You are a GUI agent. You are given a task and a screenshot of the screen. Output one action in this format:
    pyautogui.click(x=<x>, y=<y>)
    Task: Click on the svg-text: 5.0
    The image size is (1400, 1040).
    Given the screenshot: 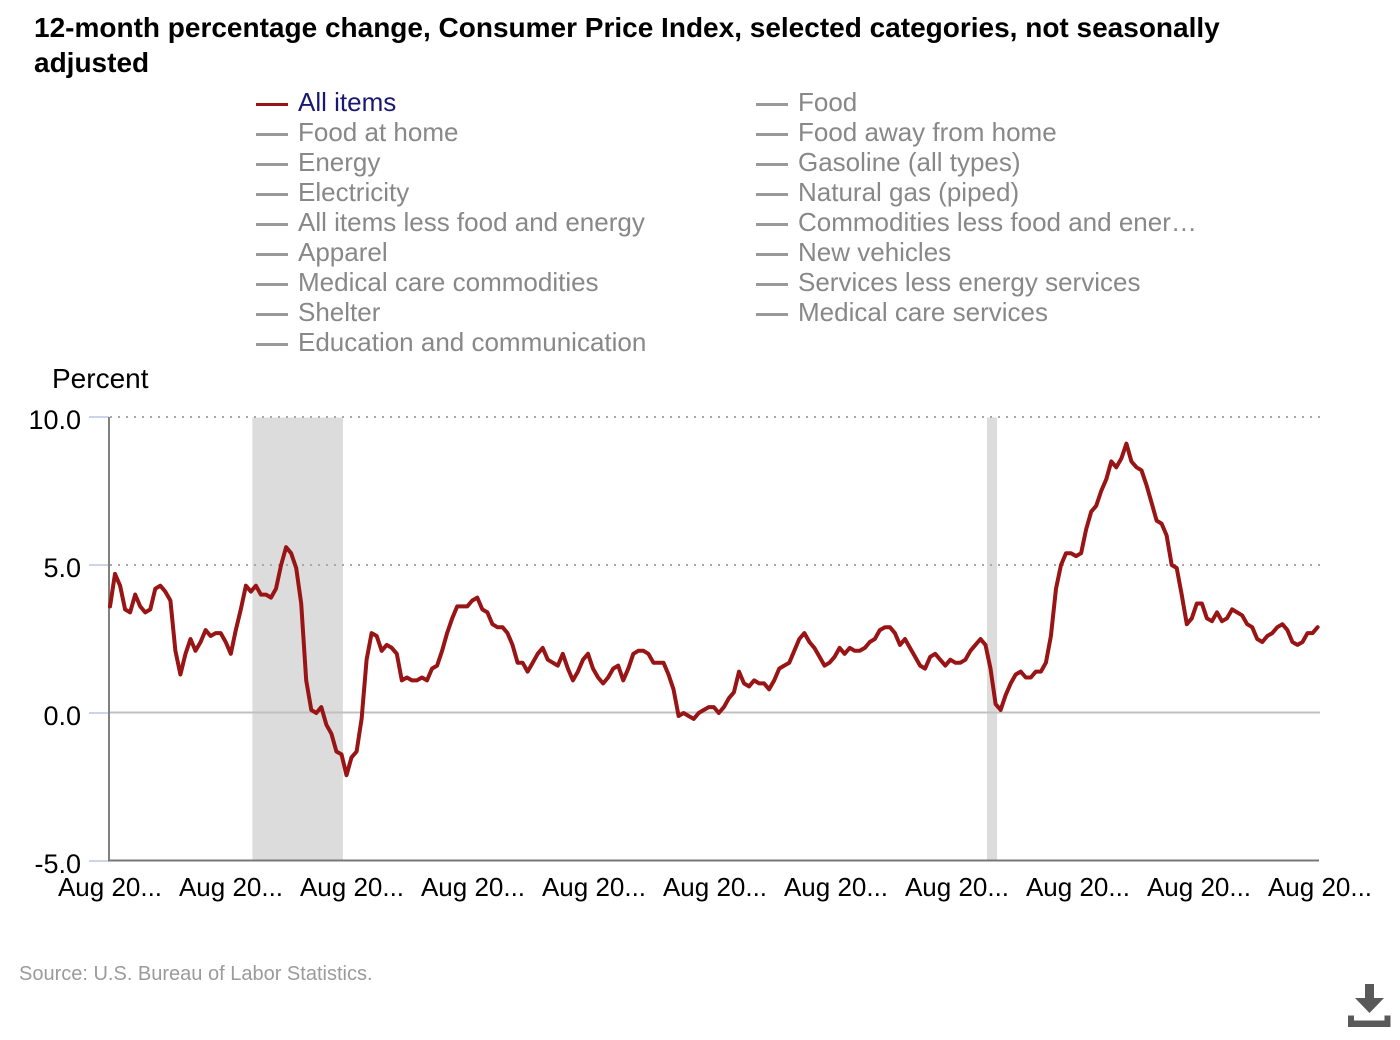 What is the action you would take?
    pyautogui.click(x=62, y=568)
    